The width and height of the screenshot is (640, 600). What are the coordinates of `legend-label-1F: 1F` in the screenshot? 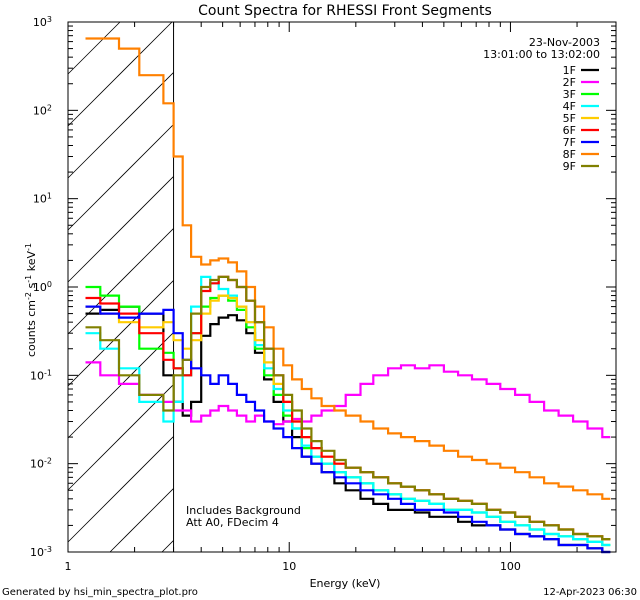 It's located at (569, 70).